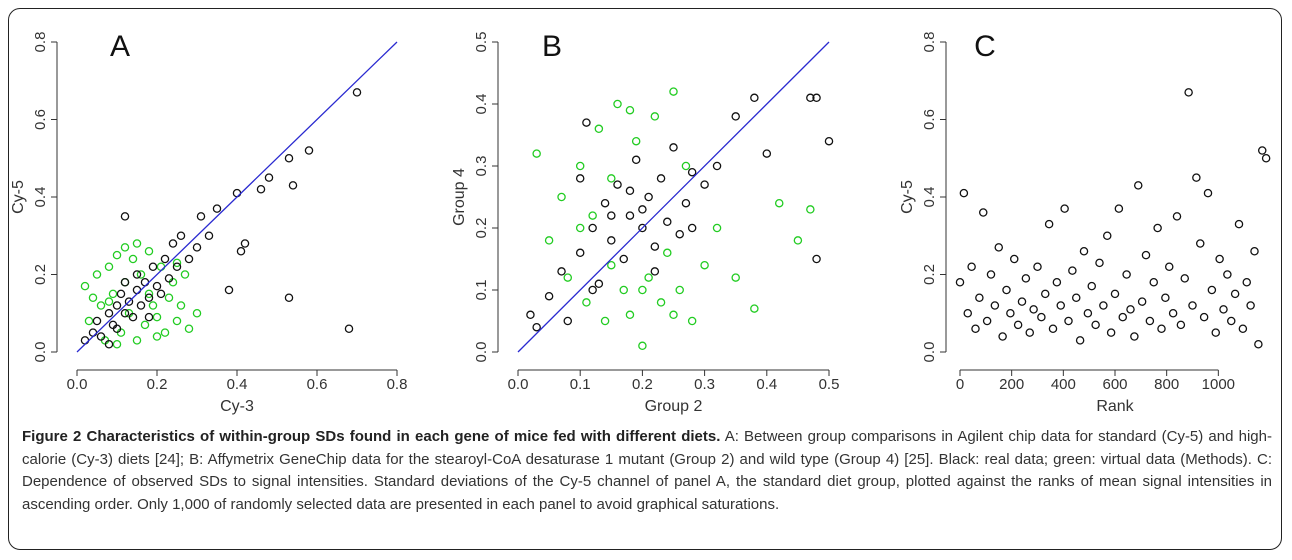 This screenshot has height=560, width=1292. What do you see at coordinates (985, 46) in the screenshot?
I see `panel-label: C` at bounding box center [985, 46].